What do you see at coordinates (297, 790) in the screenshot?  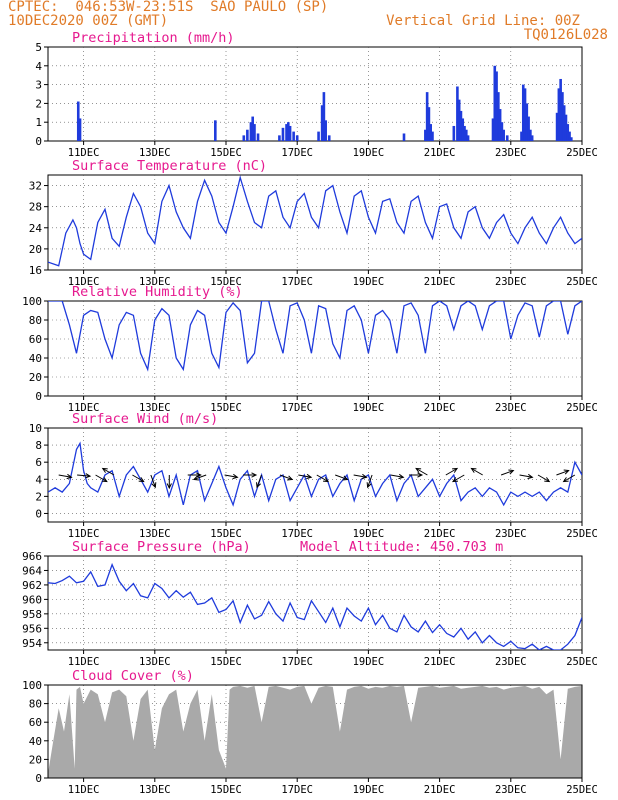 I see `cloud-xtick-label: 17DEC` at bounding box center [297, 790].